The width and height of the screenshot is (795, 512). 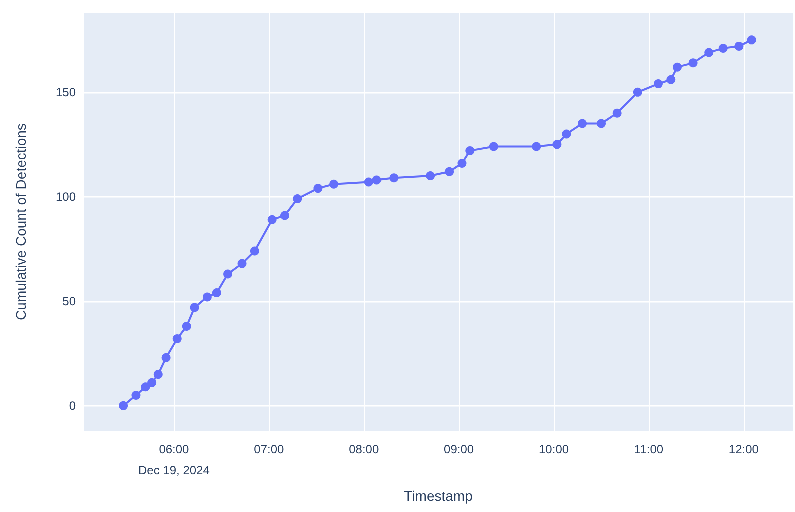 I want to click on y-tick-label: 0, so click(x=72, y=405).